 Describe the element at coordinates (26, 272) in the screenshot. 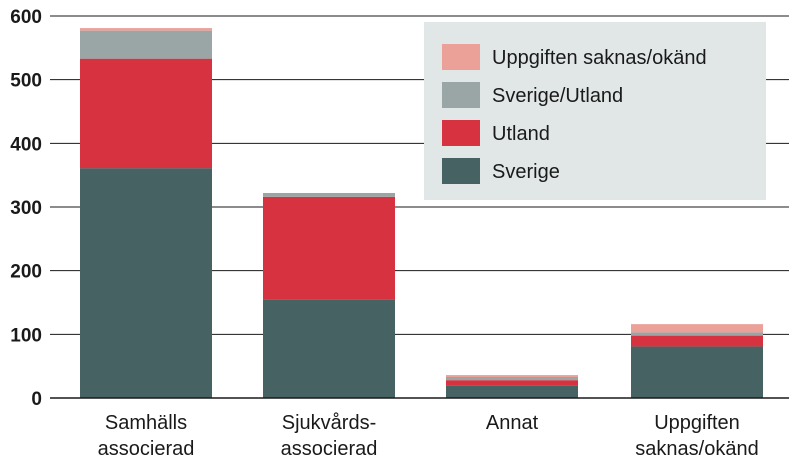

I see `y-tick-label: 200` at that location.